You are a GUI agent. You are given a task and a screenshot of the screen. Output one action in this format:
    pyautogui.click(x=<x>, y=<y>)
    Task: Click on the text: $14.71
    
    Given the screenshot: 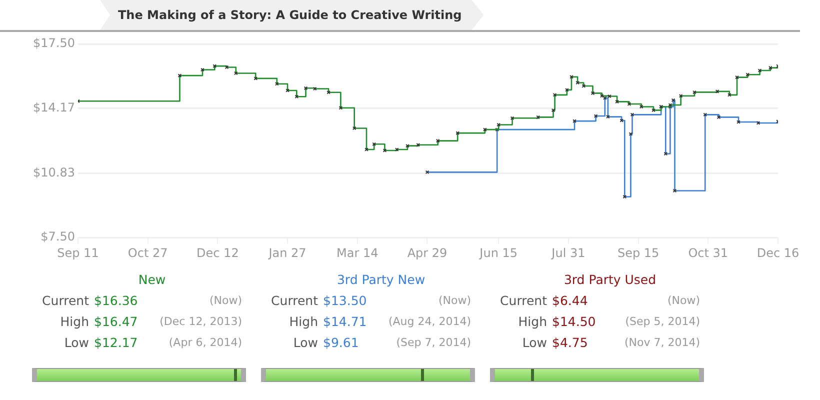 What is the action you would take?
    pyautogui.click(x=345, y=321)
    